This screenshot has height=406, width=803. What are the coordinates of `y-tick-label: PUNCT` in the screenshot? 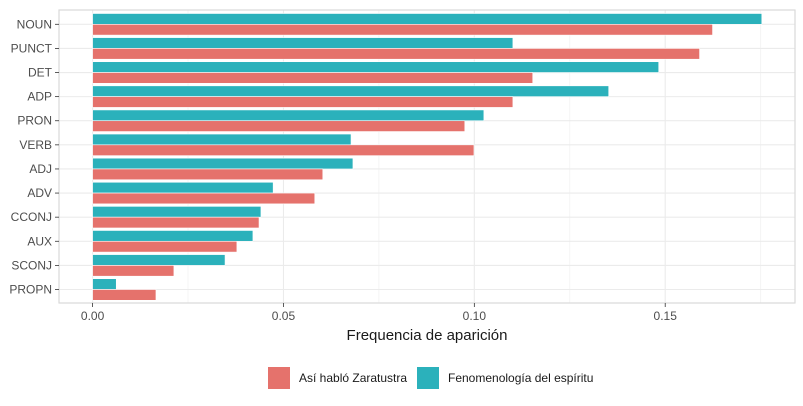 It's located at (32, 48).